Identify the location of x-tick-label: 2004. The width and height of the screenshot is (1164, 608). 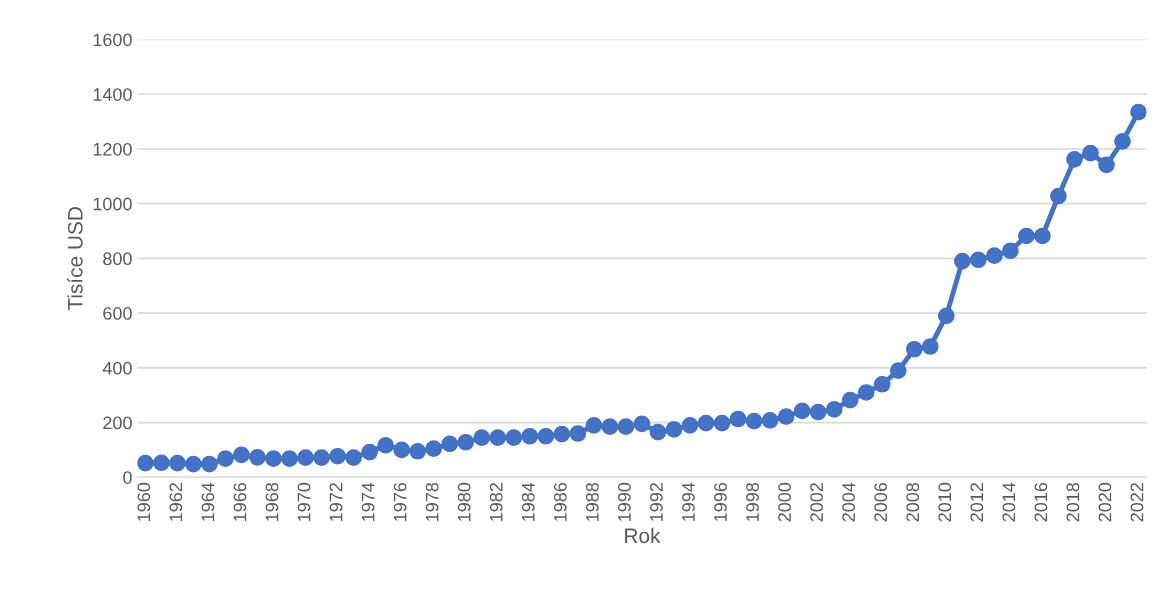
(849, 502).